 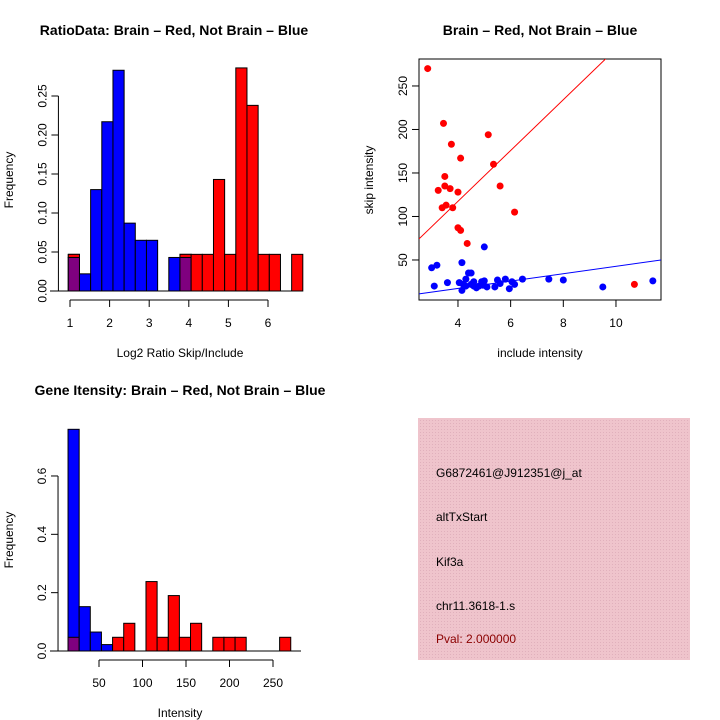 What do you see at coordinates (540, 30) in the screenshot?
I see `scatter-title: Brain – Red, Not Brain – Blue` at bounding box center [540, 30].